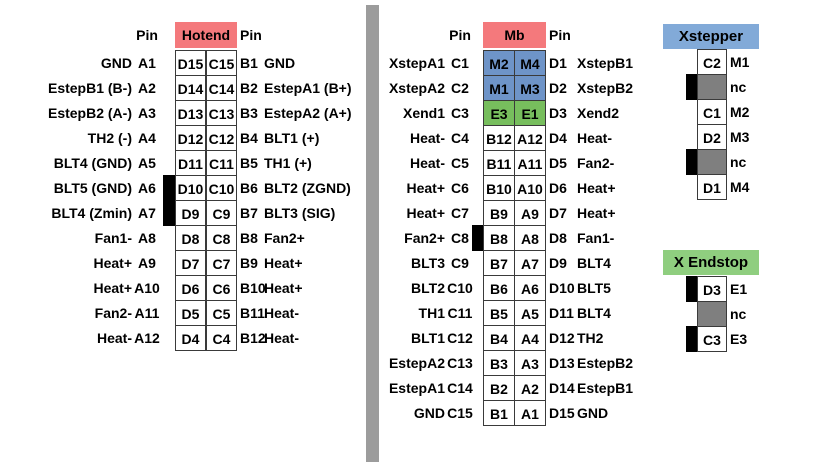 The height and width of the screenshot is (475, 826). I want to click on pad-cell, so click(712, 162).